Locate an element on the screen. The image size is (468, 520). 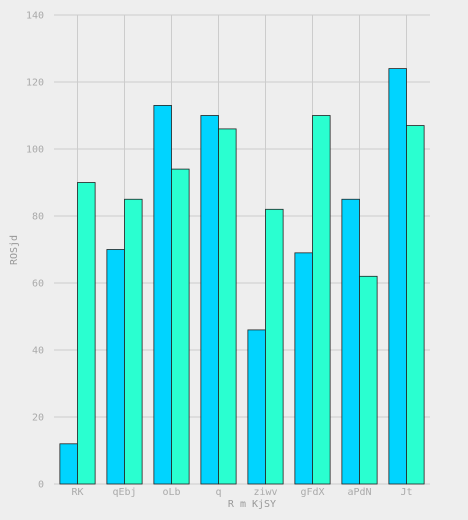
y-tick-label: 0 is located at coordinates (41, 485).